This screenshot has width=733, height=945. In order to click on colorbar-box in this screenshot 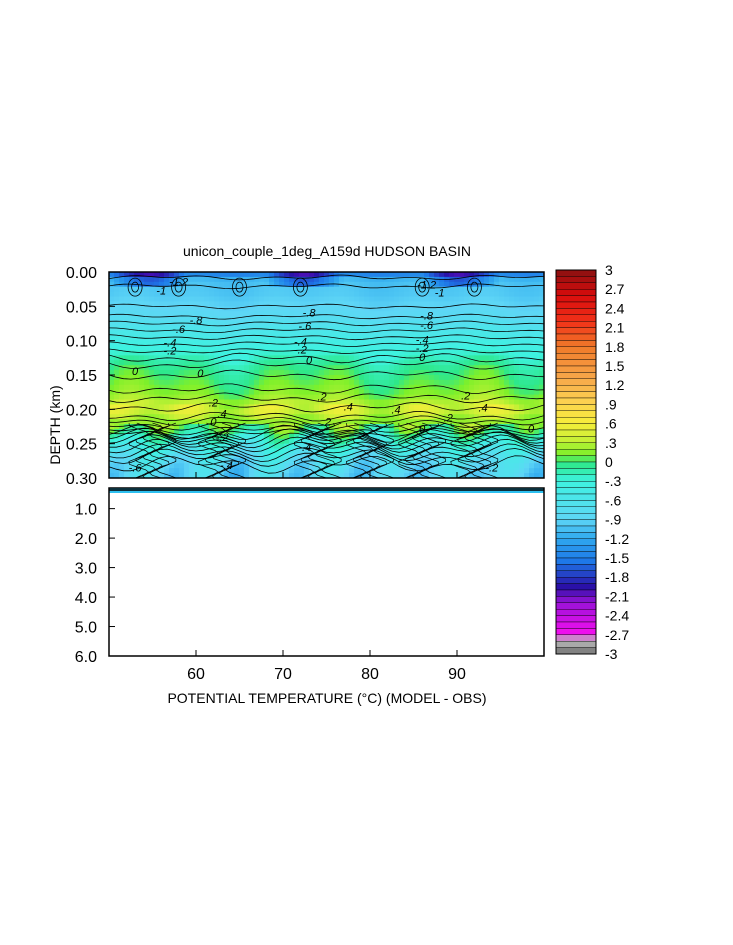, I will do `click(576, 465)`.